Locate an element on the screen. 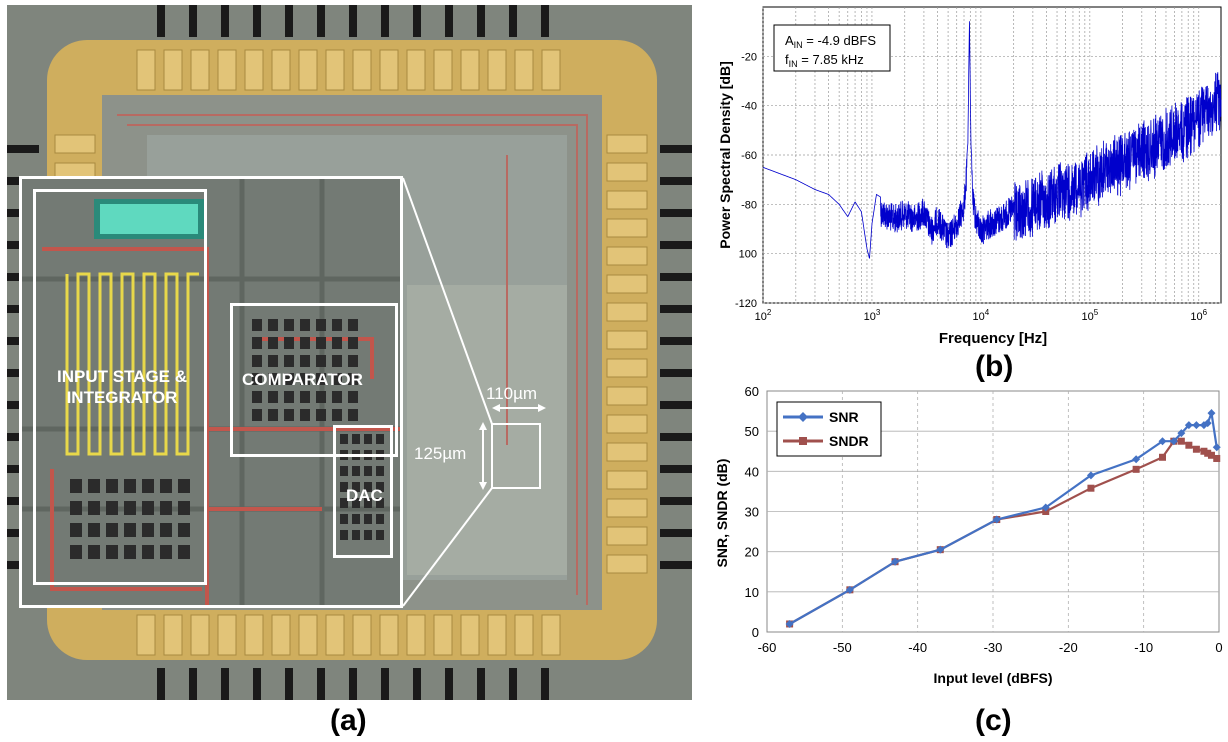  psd-xtick-label: 10⁶ is located at coordinates (1198, 315).